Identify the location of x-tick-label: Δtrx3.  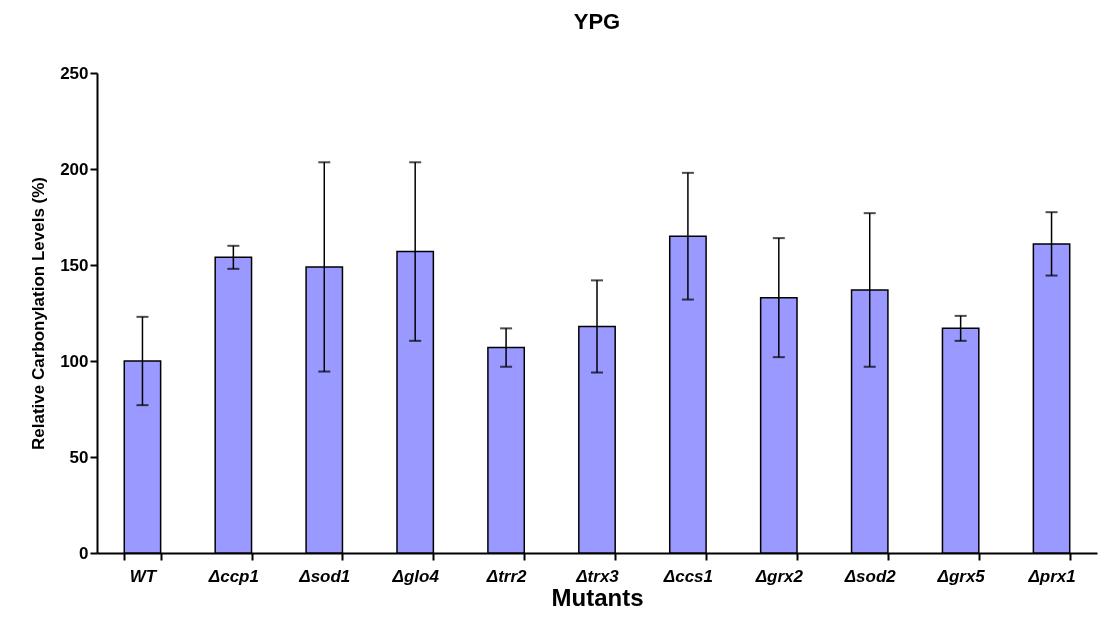
(597, 576).